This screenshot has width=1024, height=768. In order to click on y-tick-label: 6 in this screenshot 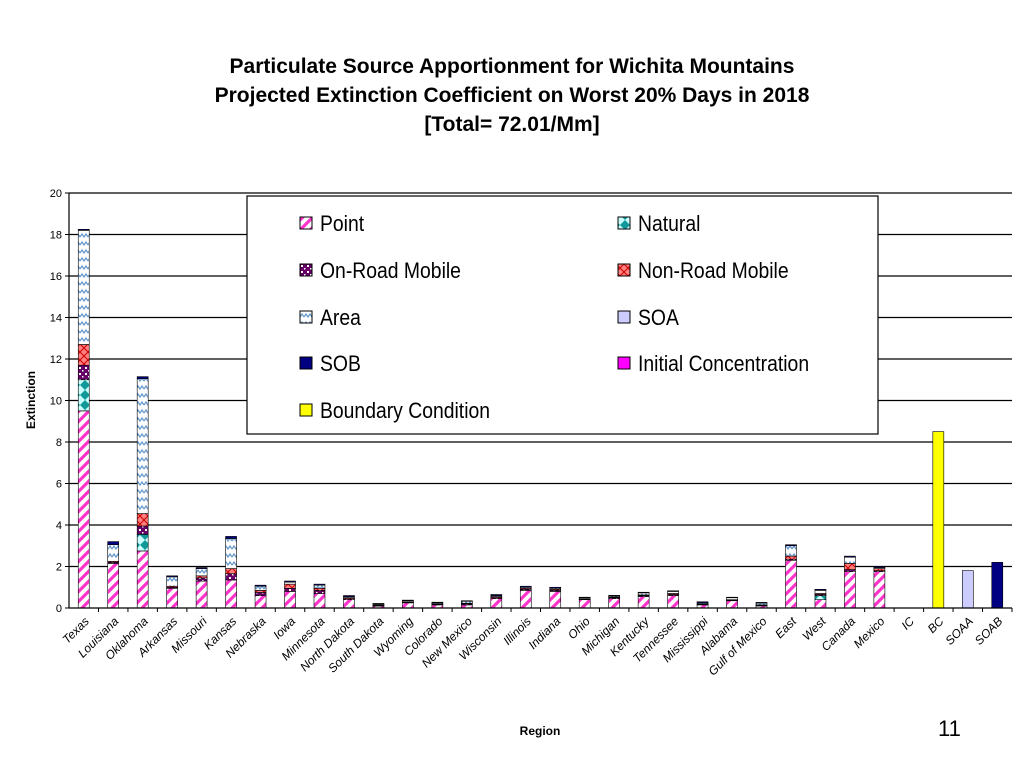, I will do `click(59, 485)`.